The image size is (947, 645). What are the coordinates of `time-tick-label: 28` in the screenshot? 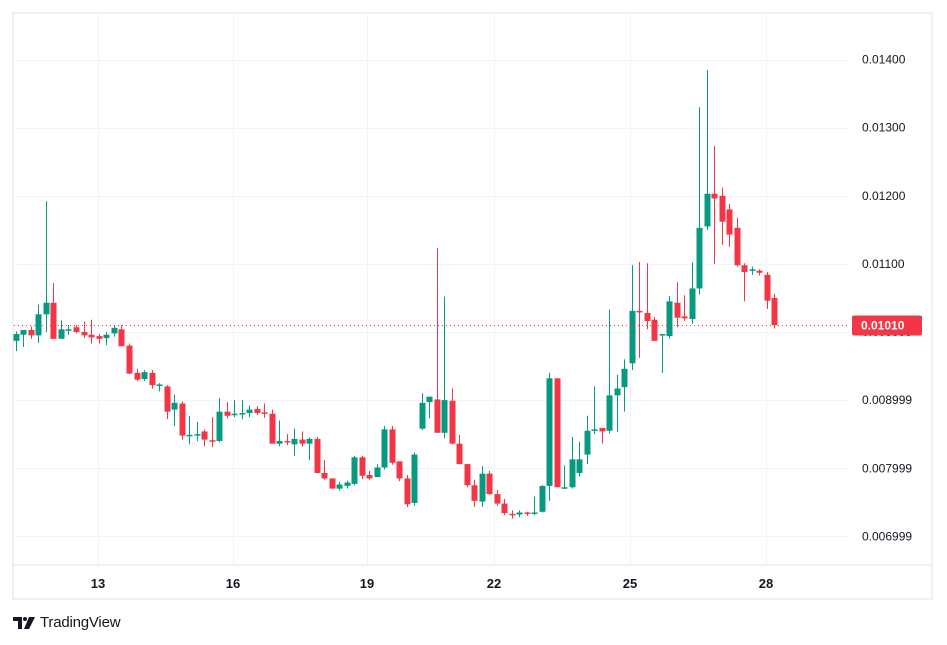 It's located at (766, 583).